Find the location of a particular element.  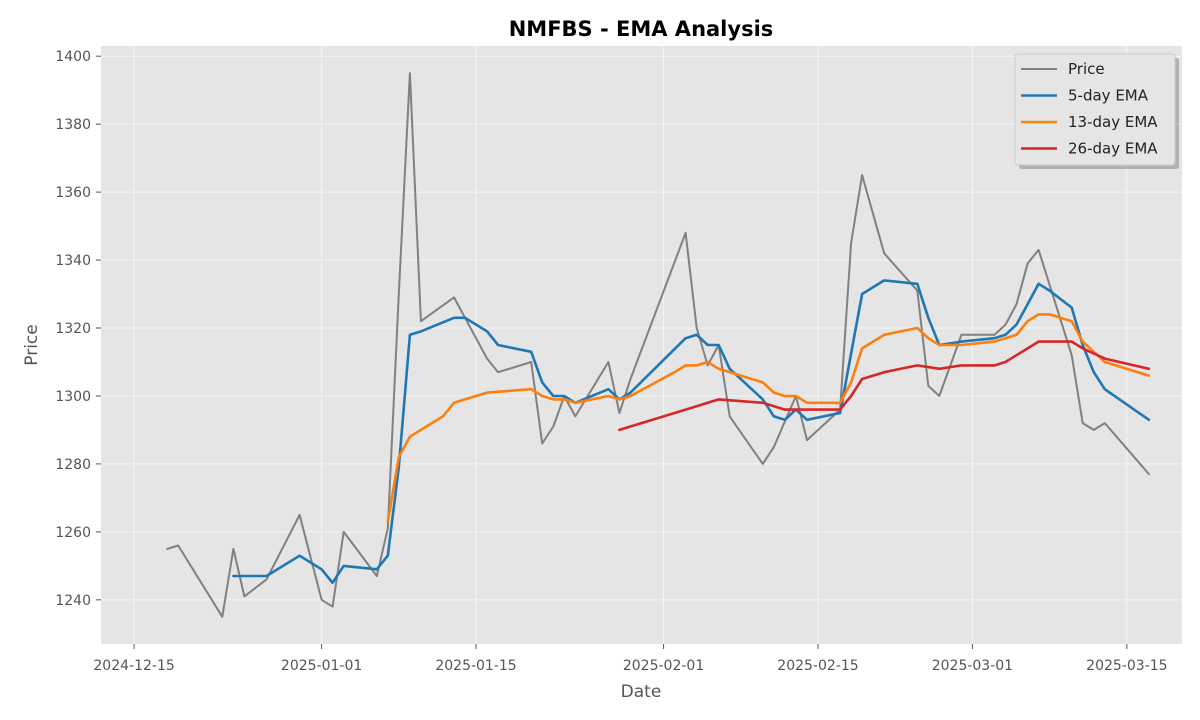

legend-item-ema-13: 13-day EMA is located at coordinates (1089, 122).